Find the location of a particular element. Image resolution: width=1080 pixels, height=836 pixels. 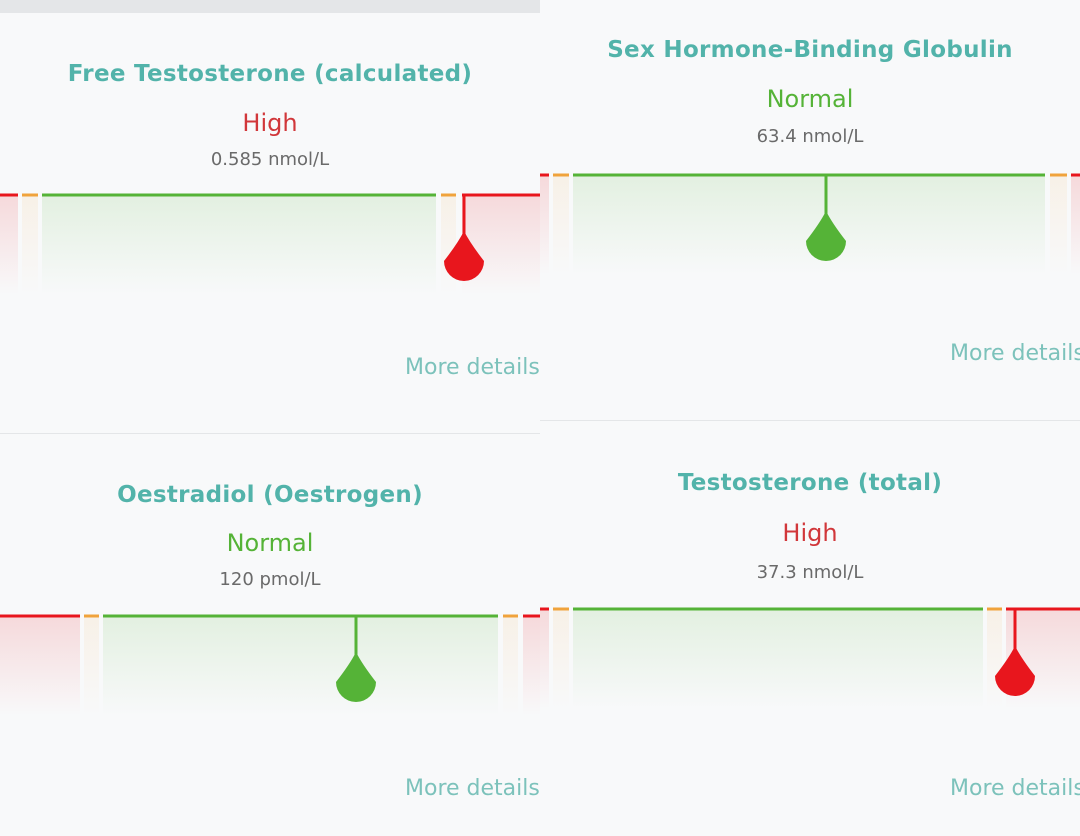

card-title: Free Testosterone (calculated) is located at coordinates (270, 74).